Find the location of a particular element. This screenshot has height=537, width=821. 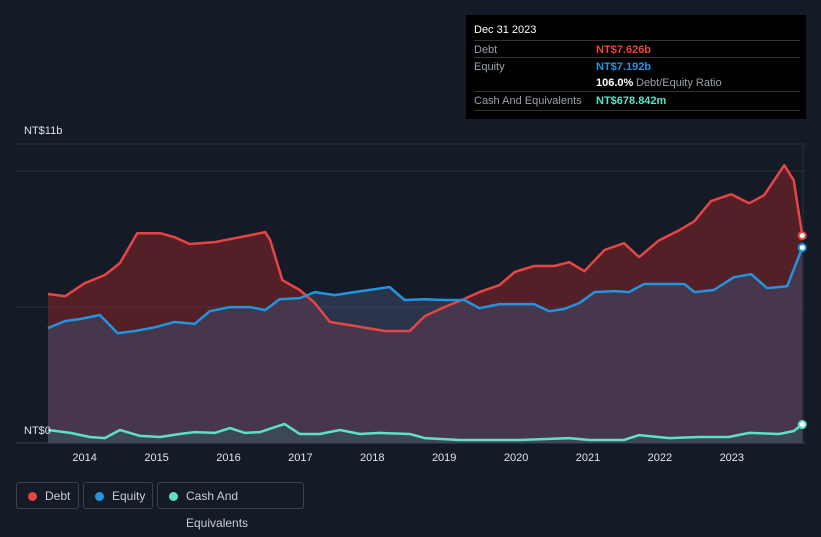

tooltip-cash-value: NT$678.842m is located at coordinates (631, 101).